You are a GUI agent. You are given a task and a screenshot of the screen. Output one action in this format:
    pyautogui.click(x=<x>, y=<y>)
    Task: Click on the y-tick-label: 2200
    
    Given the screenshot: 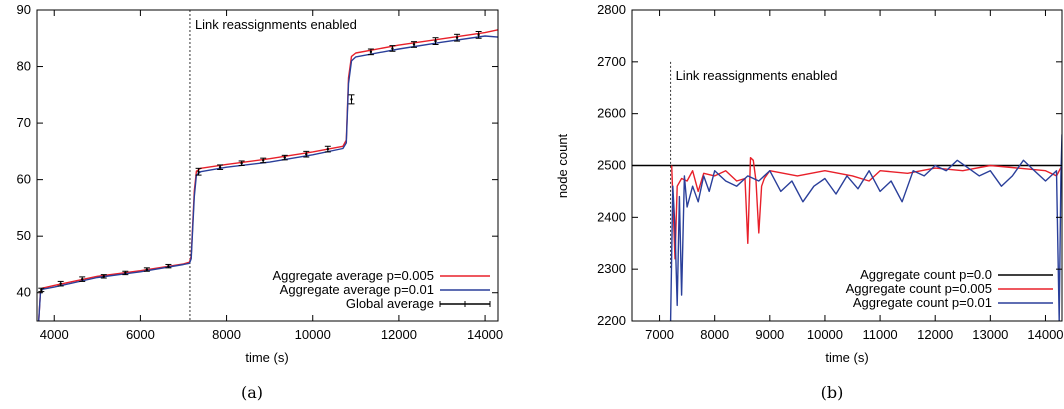 What is the action you would take?
    pyautogui.click(x=611, y=320)
    